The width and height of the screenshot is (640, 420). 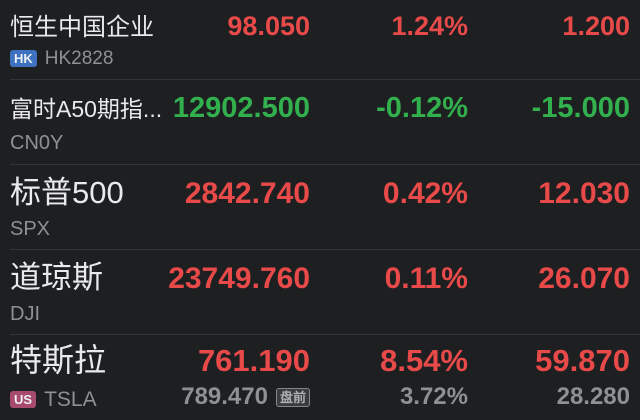 What do you see at coordinates (239, 278) in the screenshot?
I see `stock-price: 23749.760` at bounding box center [239, 278].